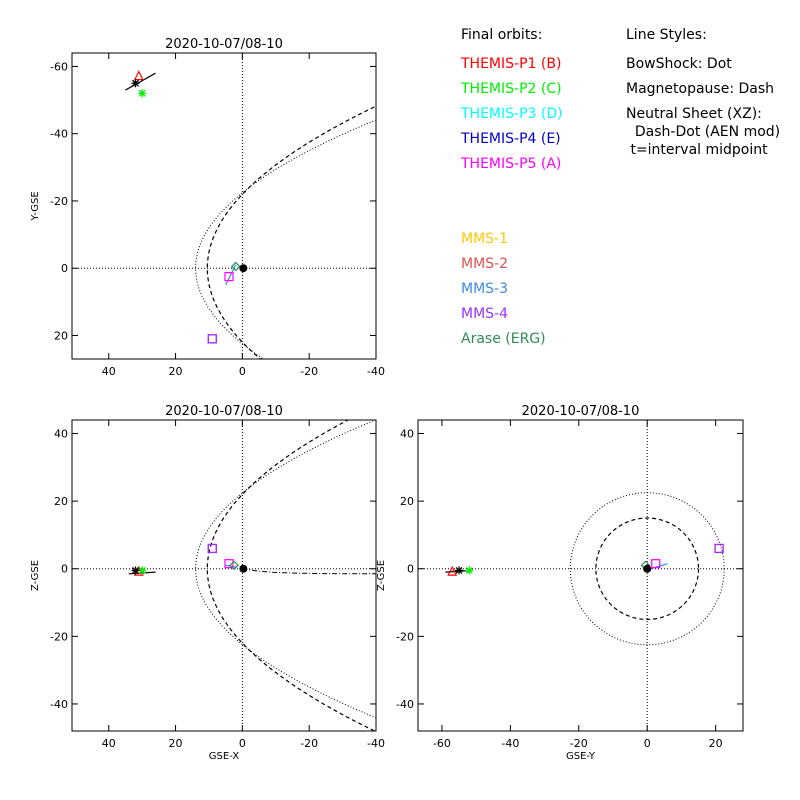  Describe the element at coordinates (511, 89) in the screenshot. I see `legend-themis-entry: THEMIS-P2 (C)` at that location.